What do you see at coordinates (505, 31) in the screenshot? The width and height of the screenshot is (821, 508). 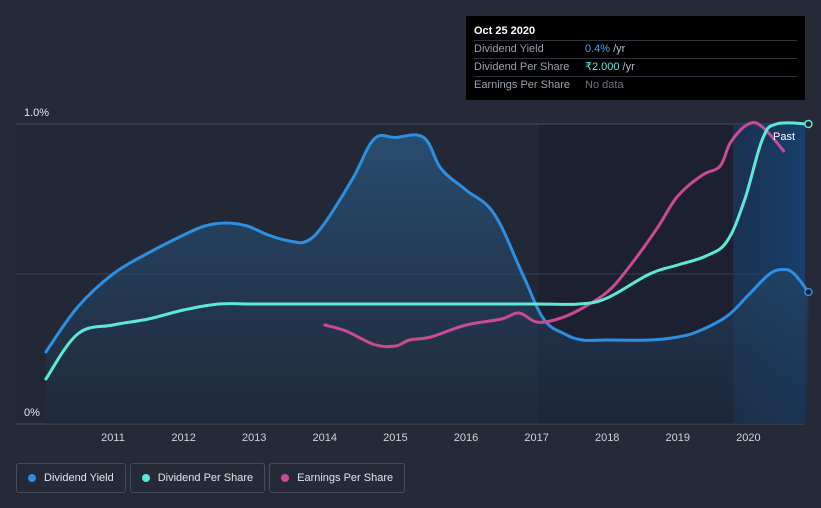 I see `tooltip-date: Oct 25 2020` at bounding box center [505, 31].